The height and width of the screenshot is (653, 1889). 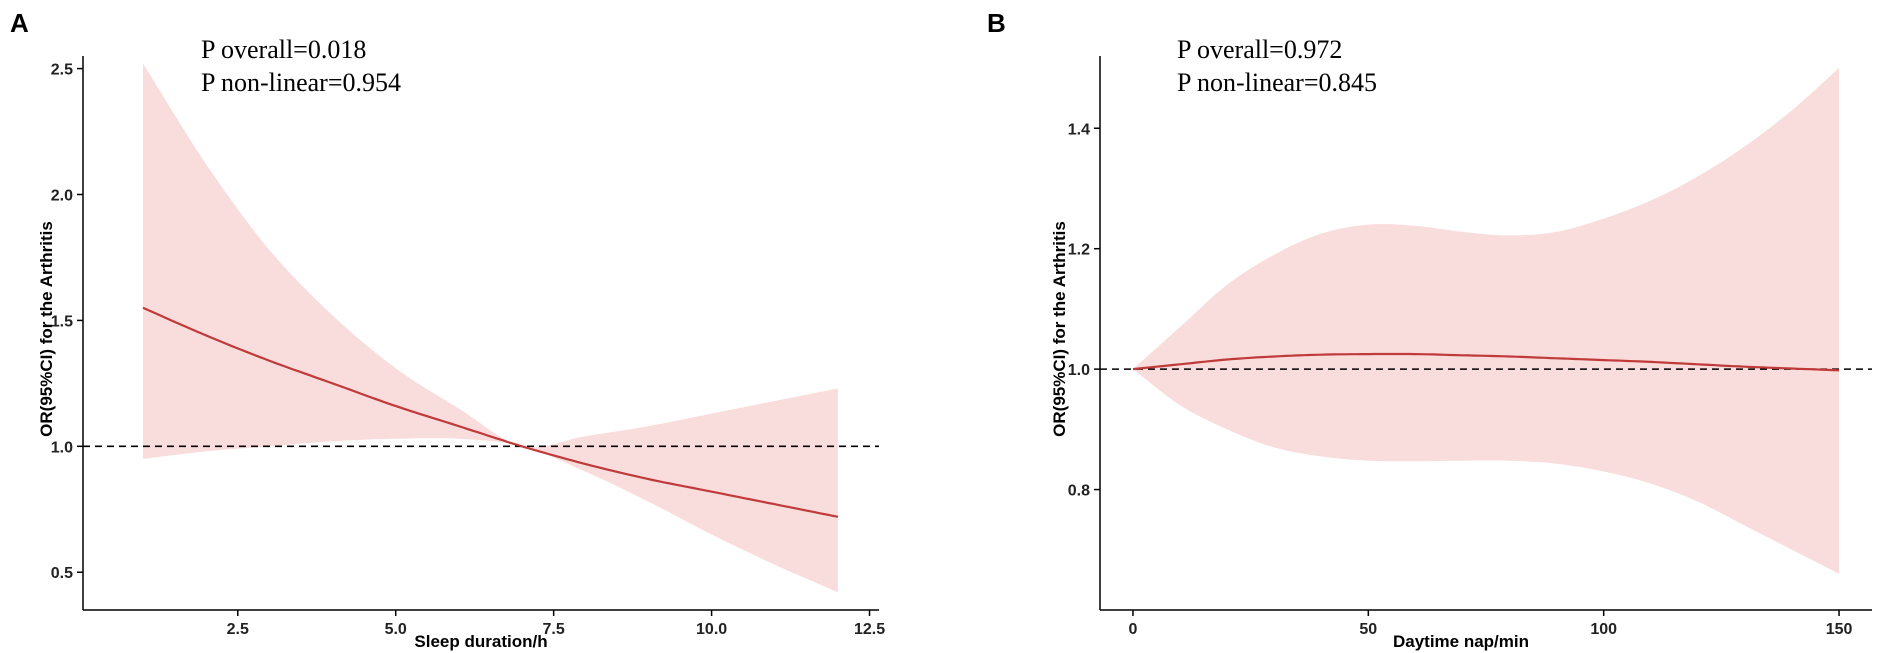 What do you see at coordinates (301, 82) in the screenshot?
I see `p-nonlinear-a: P non-linear=0.954` at bounding box center [301, 82].